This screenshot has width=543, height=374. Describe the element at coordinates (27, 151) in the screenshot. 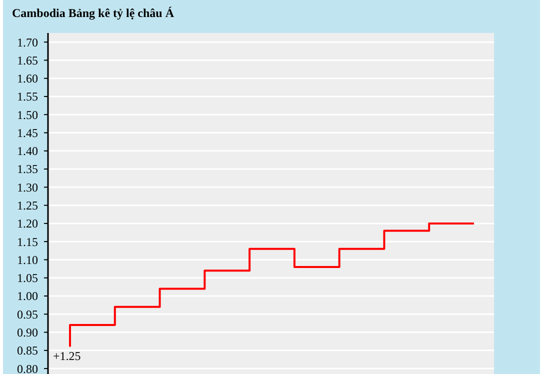

I see `y-tick-label: 1.40` at that location.